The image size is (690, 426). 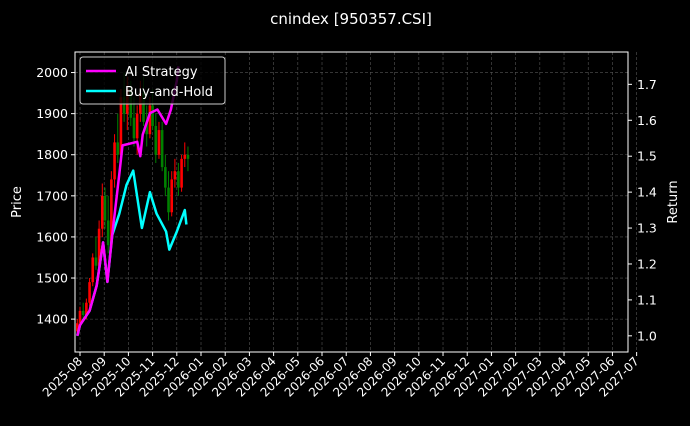 I want to click on y-left-tick-label: 1600, so click(x=52, y=236).